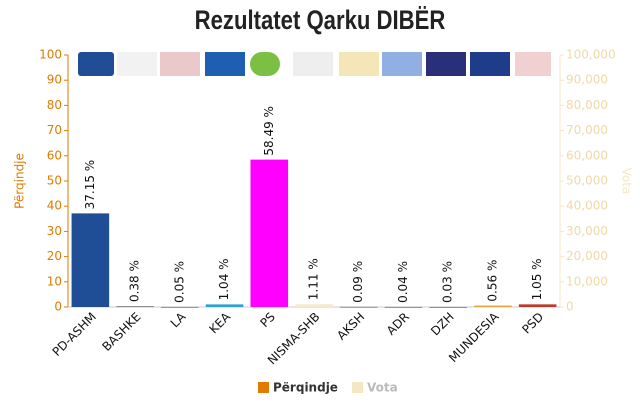  I want to click on value-label: 0.09 %, so click(358, 282).